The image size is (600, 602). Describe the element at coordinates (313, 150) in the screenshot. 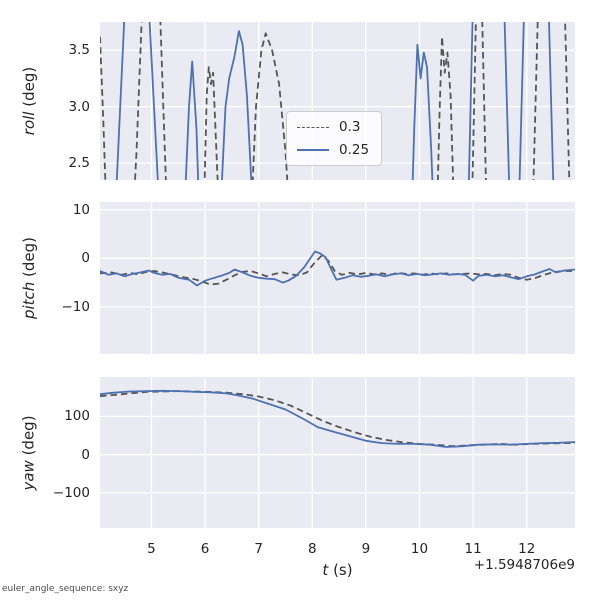

I see `solid-line-sample-icon` at that location.